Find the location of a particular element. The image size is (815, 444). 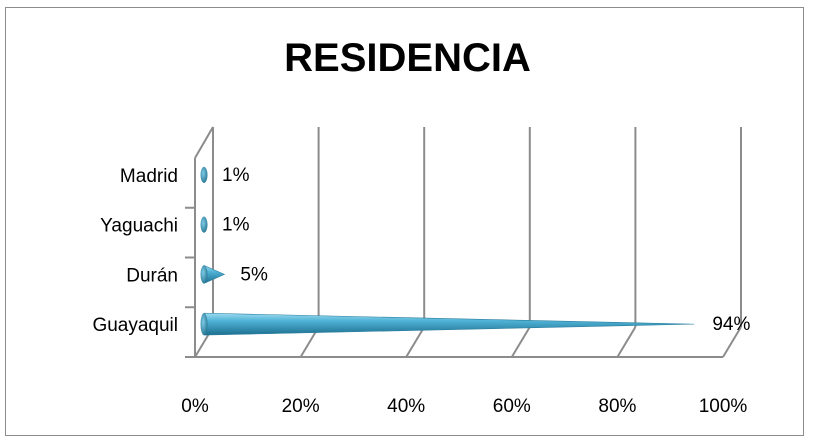

y-tick-label: Madrid is located at coordinates (149, 176).